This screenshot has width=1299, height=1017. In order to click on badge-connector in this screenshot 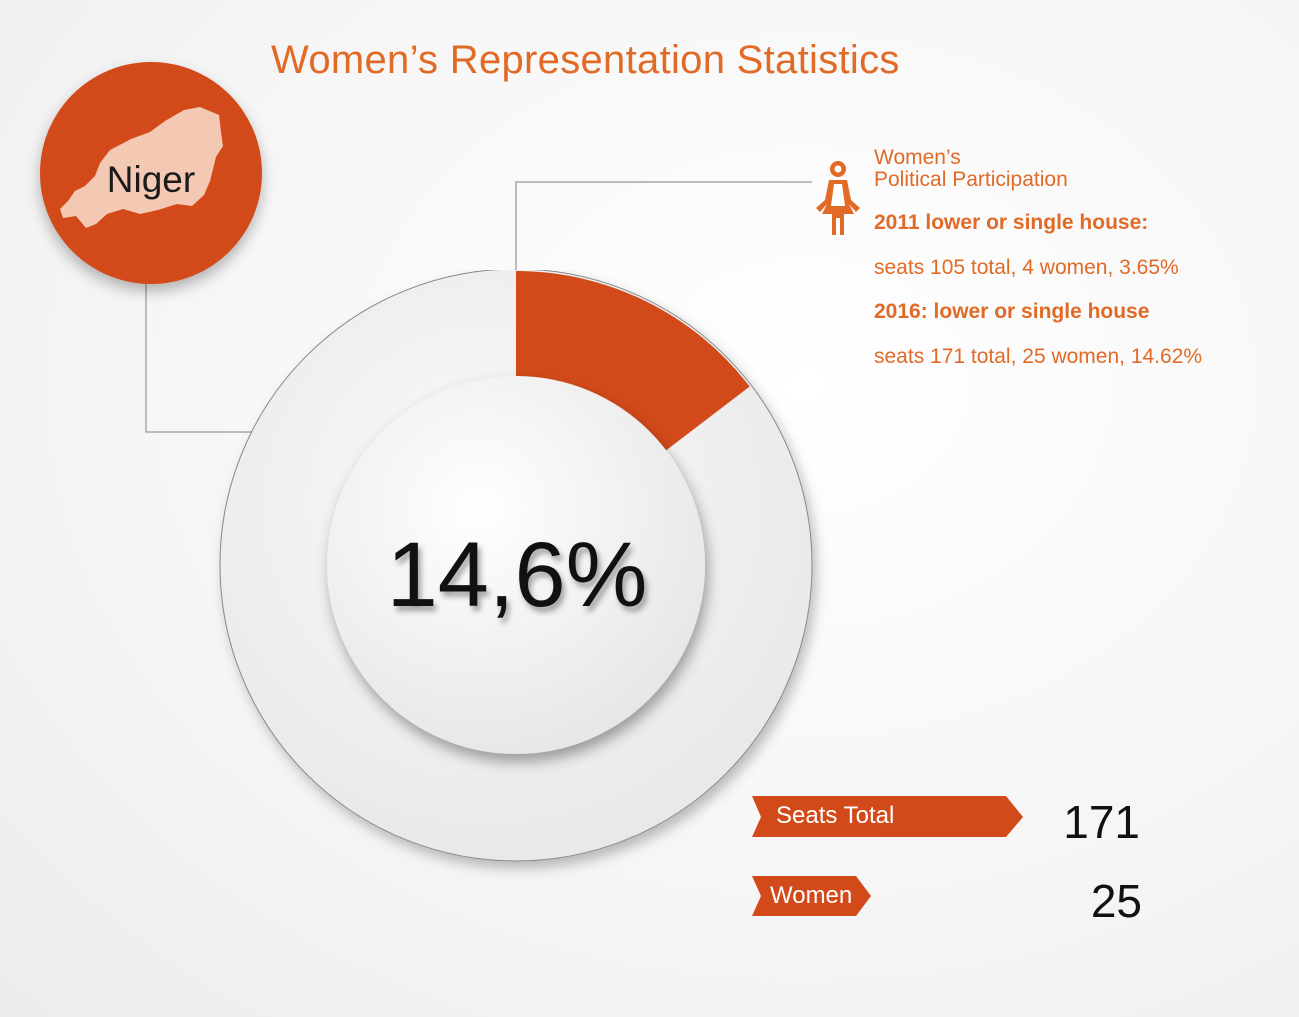, I will do `click(201, 358)`.